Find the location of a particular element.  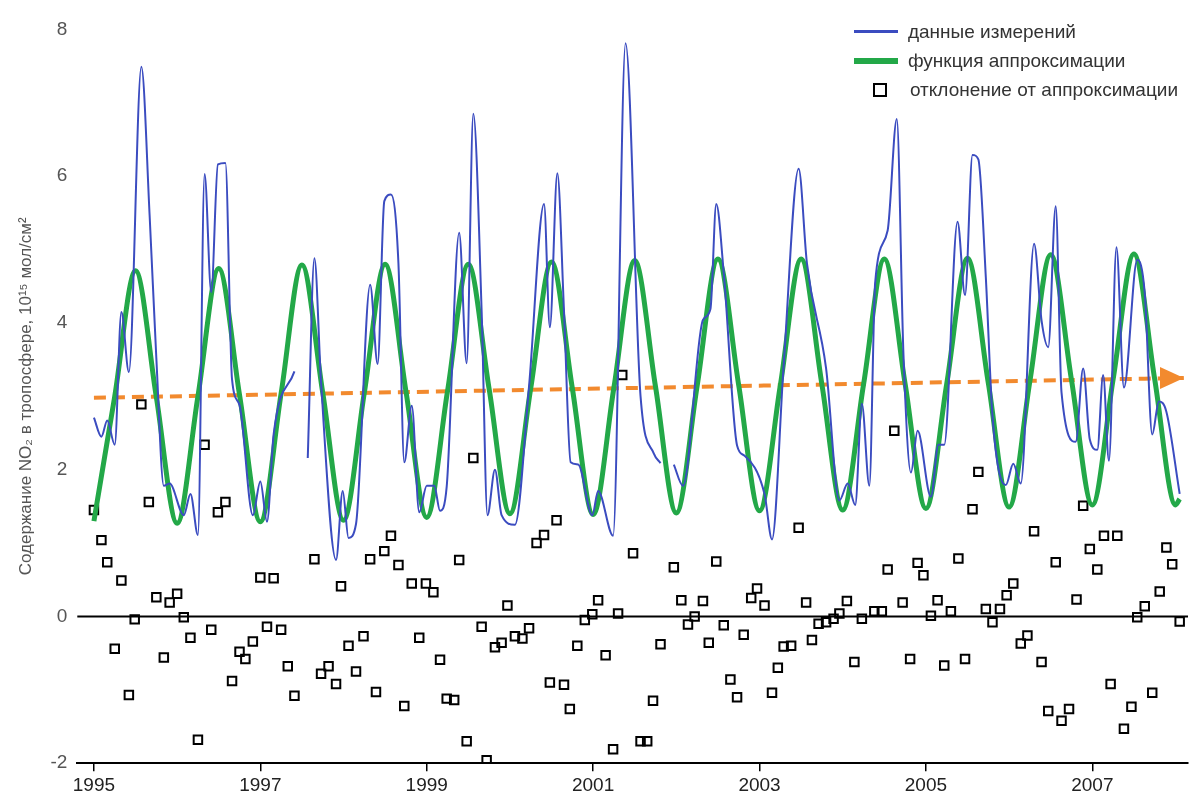

y-tick-label: 0 is located at coordinates (62, 615).